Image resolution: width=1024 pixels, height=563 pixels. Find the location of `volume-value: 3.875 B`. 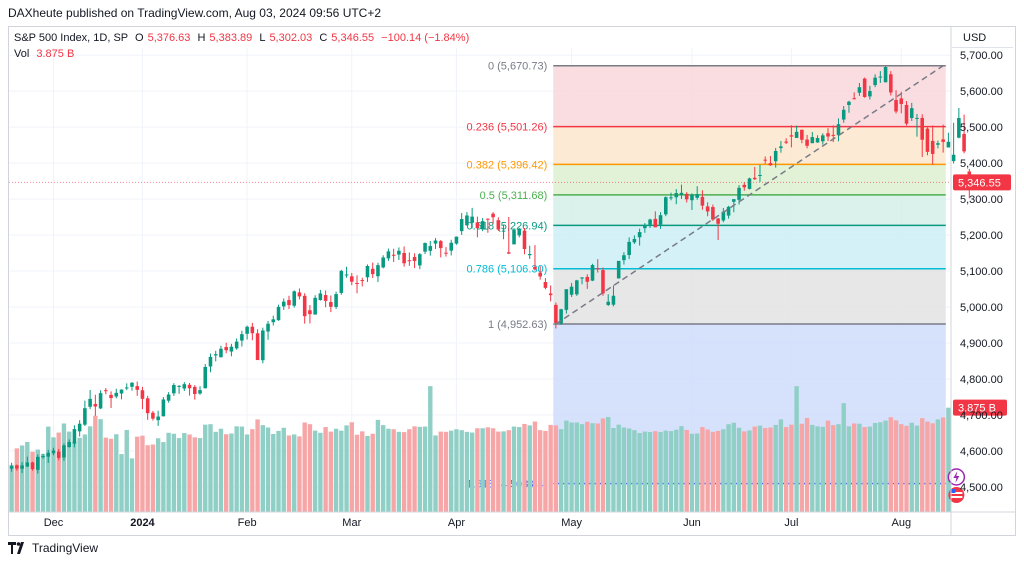

volume-value: 3.875 B is located at coordinates (55, 54).